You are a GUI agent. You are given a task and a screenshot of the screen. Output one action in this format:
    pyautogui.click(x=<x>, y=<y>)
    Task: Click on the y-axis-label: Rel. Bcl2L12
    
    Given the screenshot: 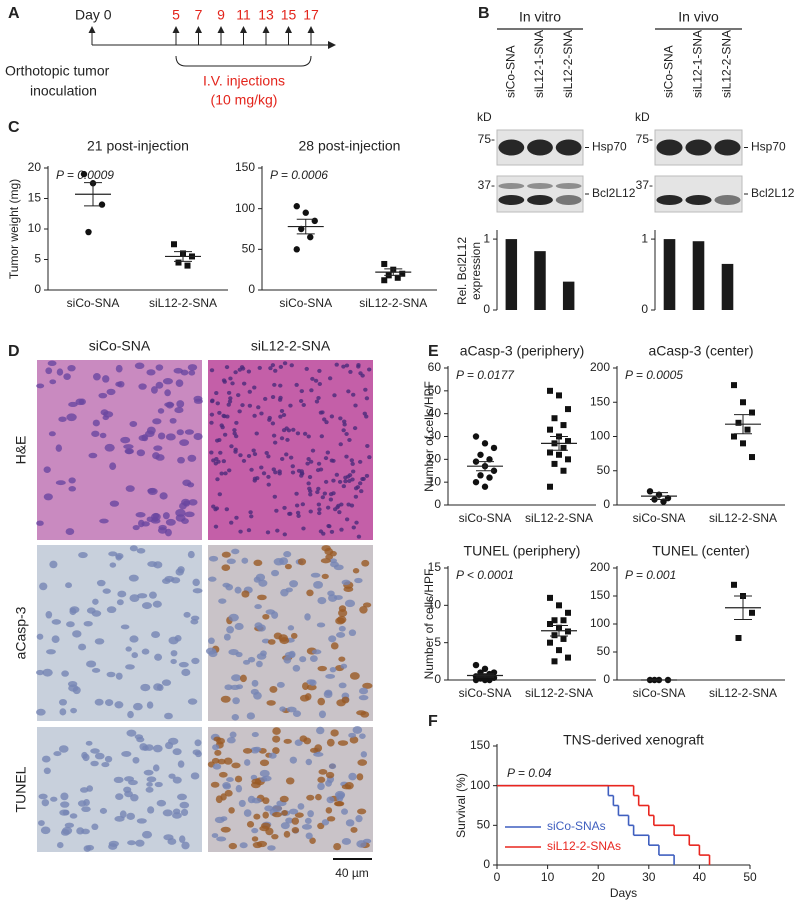 What is the action you would take?
    pyautogui.click(x=462, y=271)
    